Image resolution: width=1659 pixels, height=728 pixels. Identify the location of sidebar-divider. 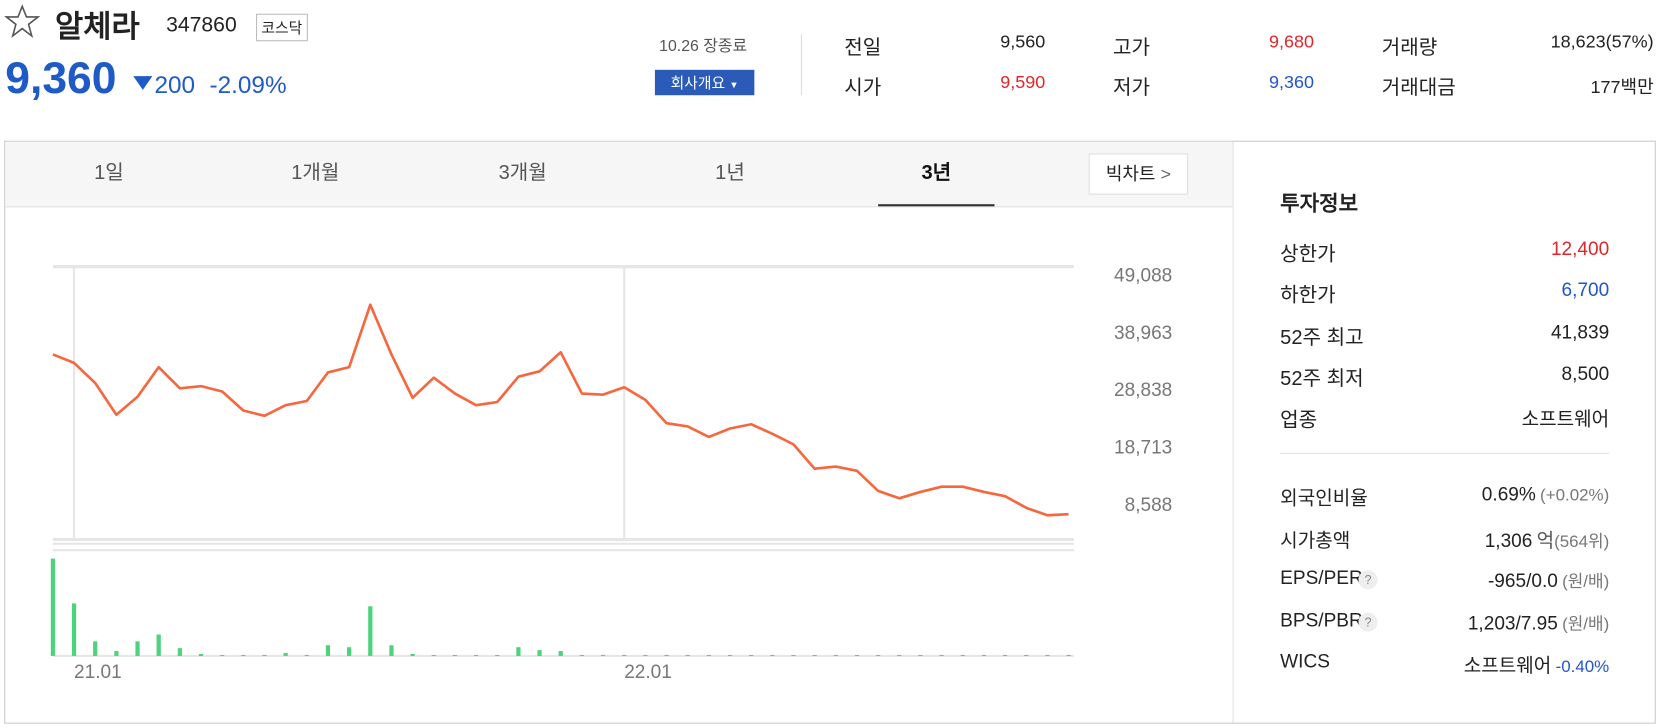
(1233, 432).